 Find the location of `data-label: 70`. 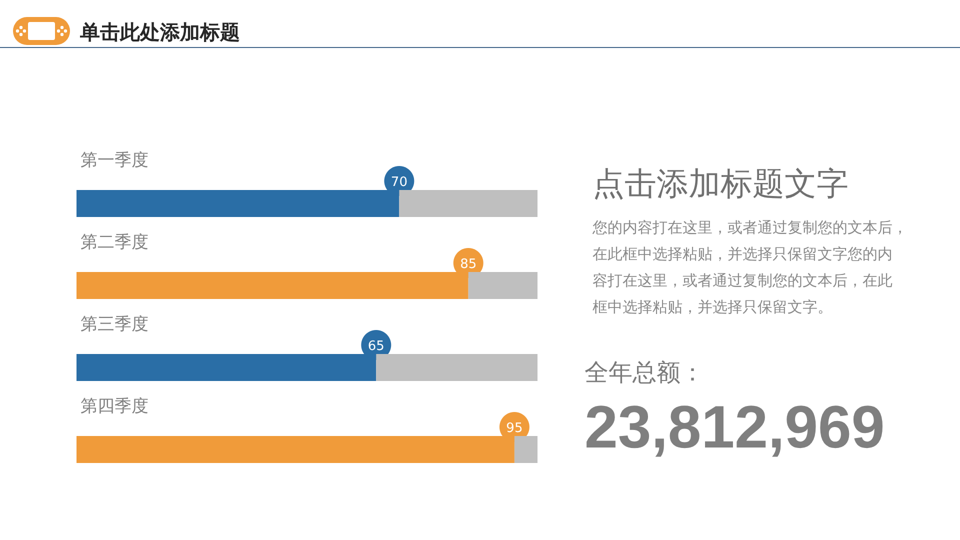

data-label: 70 is located at coordinates (399, 182).